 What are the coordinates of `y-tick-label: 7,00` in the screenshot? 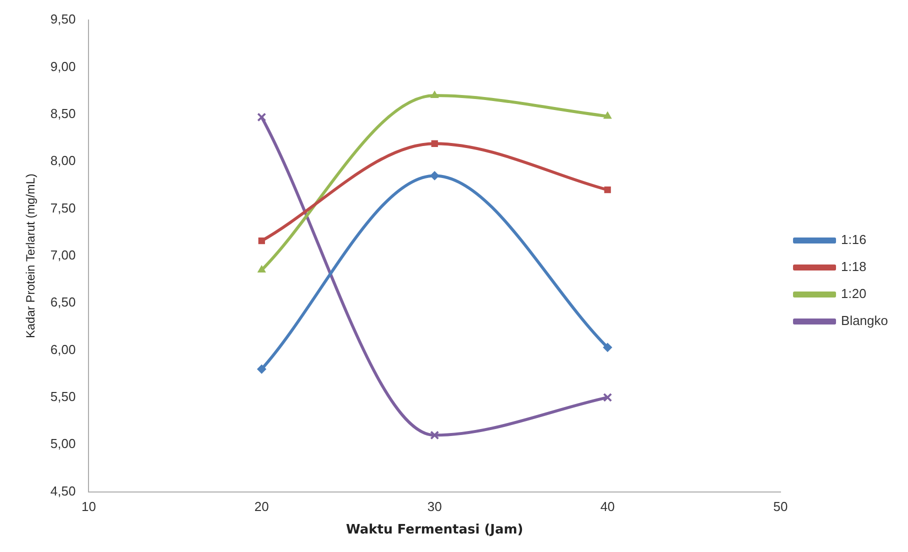 It's located at (63, 254).